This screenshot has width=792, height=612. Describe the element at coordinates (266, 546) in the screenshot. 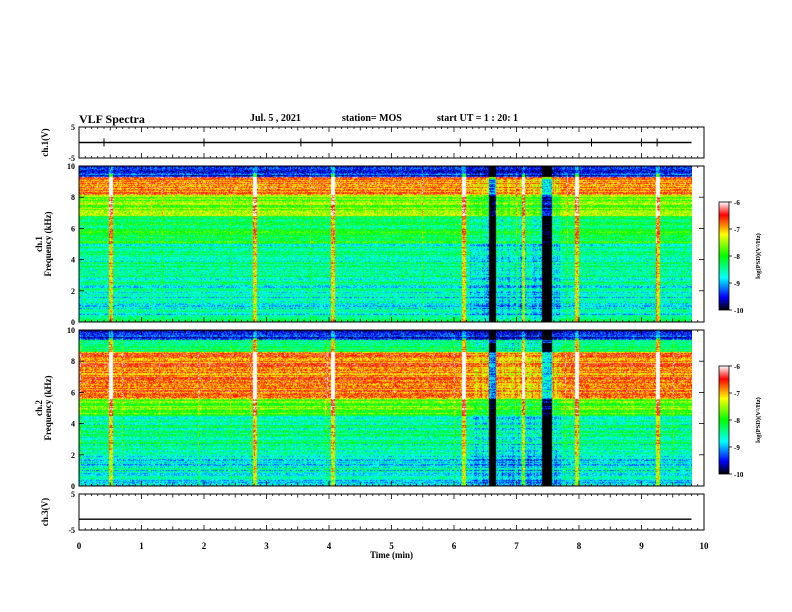

I see `x-tick-label: 3` at that location.